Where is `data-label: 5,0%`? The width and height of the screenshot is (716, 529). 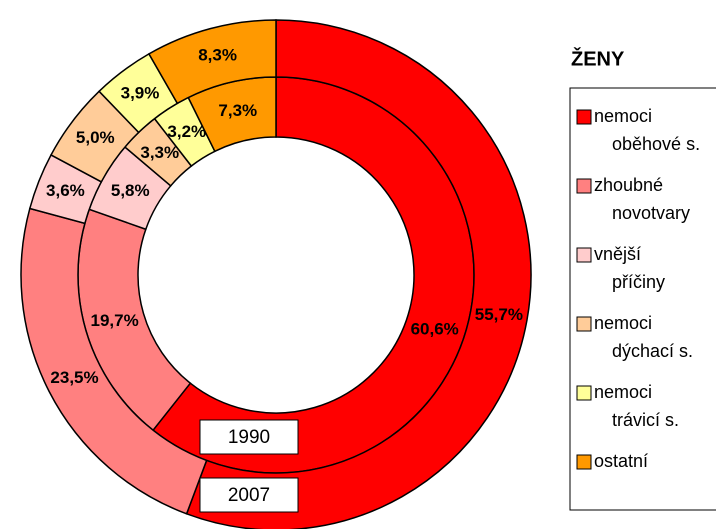 data-label: 5,0% is located at coordinates (95, 137).